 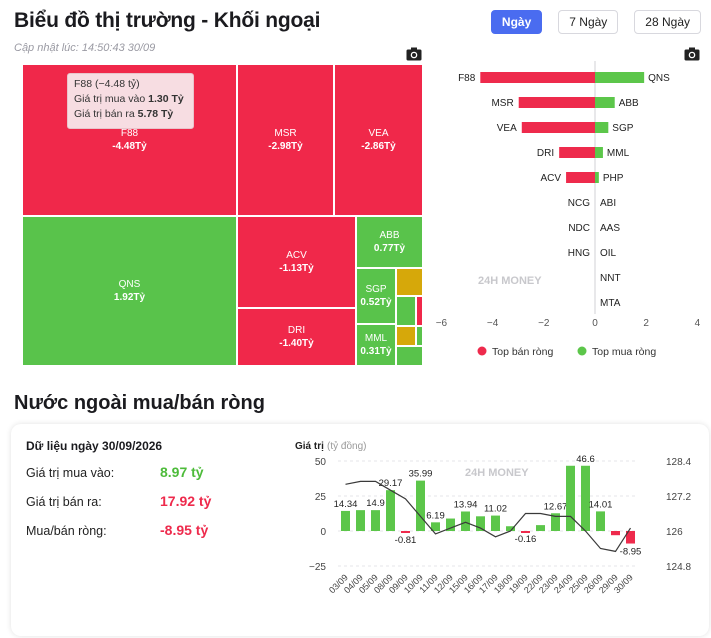 What do you see at coordinates (296, 262) in the screenshot?
I see `treemap-tile: ACV -1.13Tỷ` at bounding box center [296, 262].